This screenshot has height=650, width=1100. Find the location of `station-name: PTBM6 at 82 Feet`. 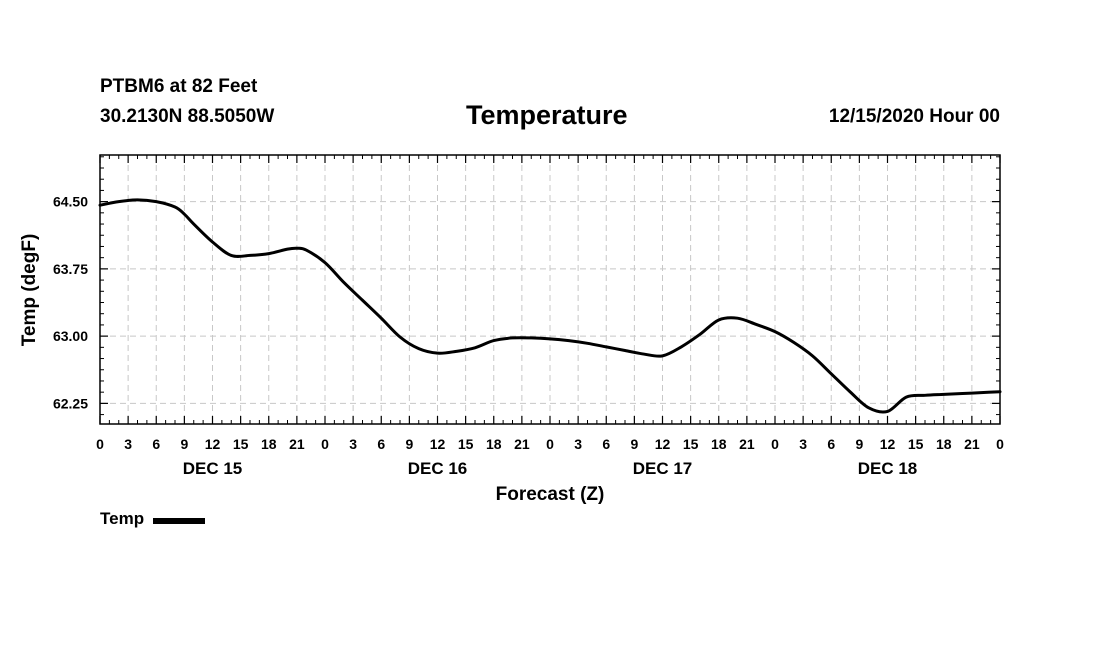

station-name: PTBM6 at 82 Feet is located at coordinates (179, 86).